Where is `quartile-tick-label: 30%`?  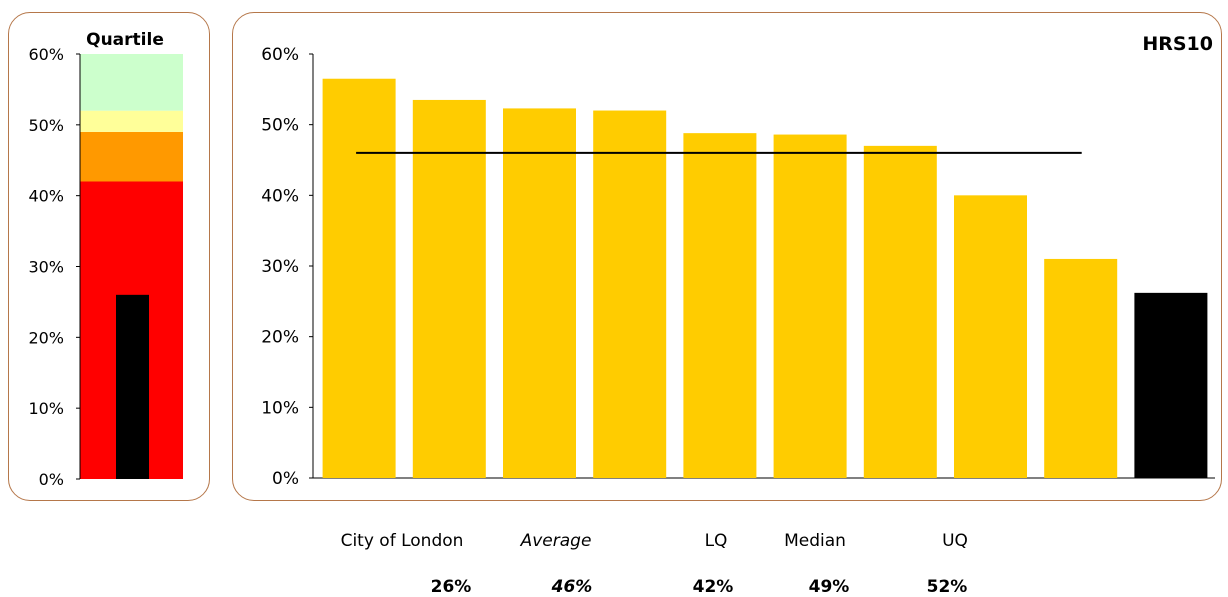 quartile-tick-label: 30% is located at coordinates (46, 267).